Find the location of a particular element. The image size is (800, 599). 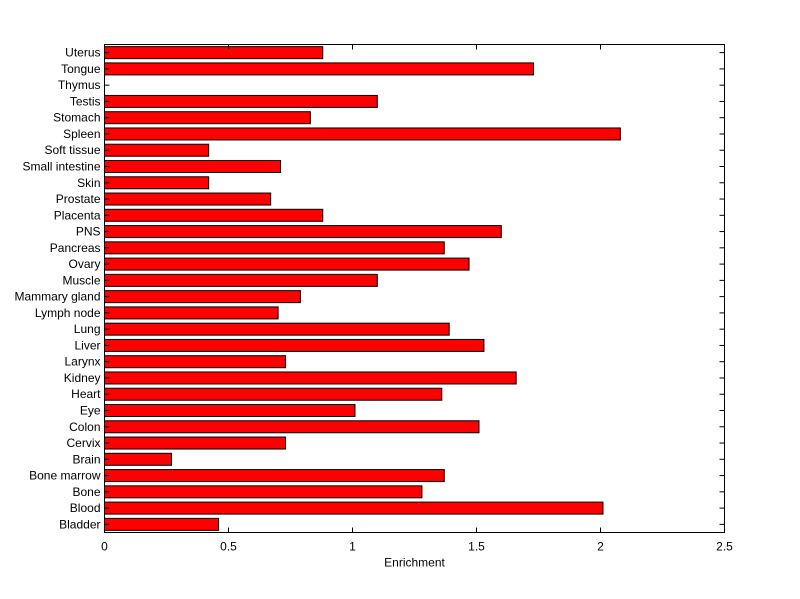

bar-muscle is located at coordinates (241, 280).